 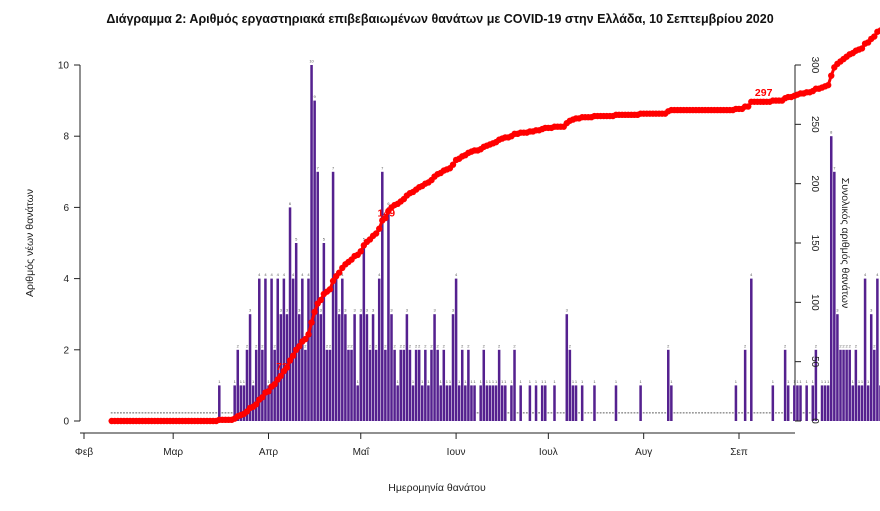 What do you see at coordinates (84, 452) in the screenshot?
I see `x-tick-label: Φεβ` at bounding box center [84, 452].